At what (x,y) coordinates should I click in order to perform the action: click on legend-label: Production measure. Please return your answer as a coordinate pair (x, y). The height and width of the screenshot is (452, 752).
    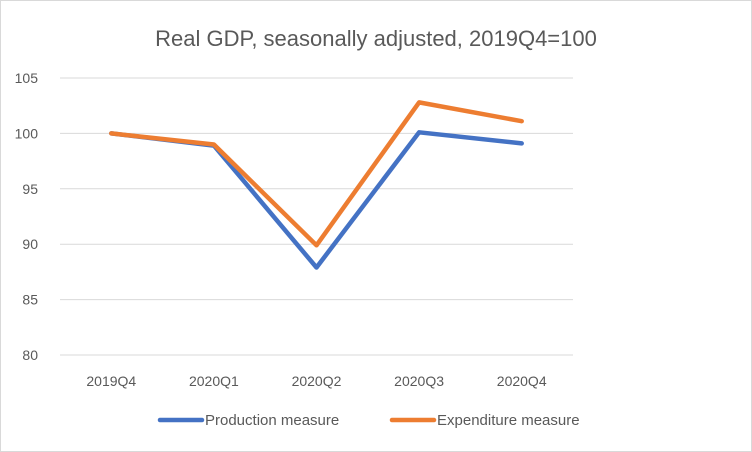
    Looking at the image, I should click on (272, 420).